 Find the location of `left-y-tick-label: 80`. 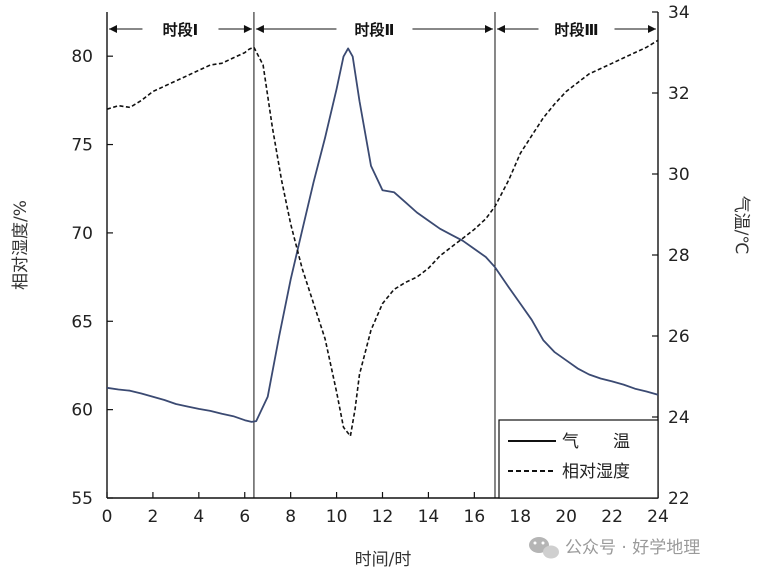

left-y-tick-label: 80 is located at coordinates (82, 57).